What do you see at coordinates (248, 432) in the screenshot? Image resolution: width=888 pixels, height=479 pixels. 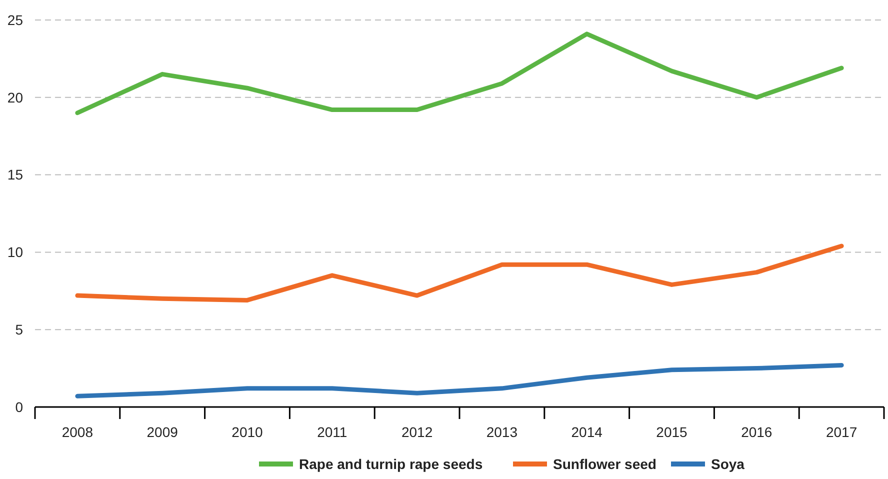 I see `x-tick-label: 2010` at bounding box center [248, 432].